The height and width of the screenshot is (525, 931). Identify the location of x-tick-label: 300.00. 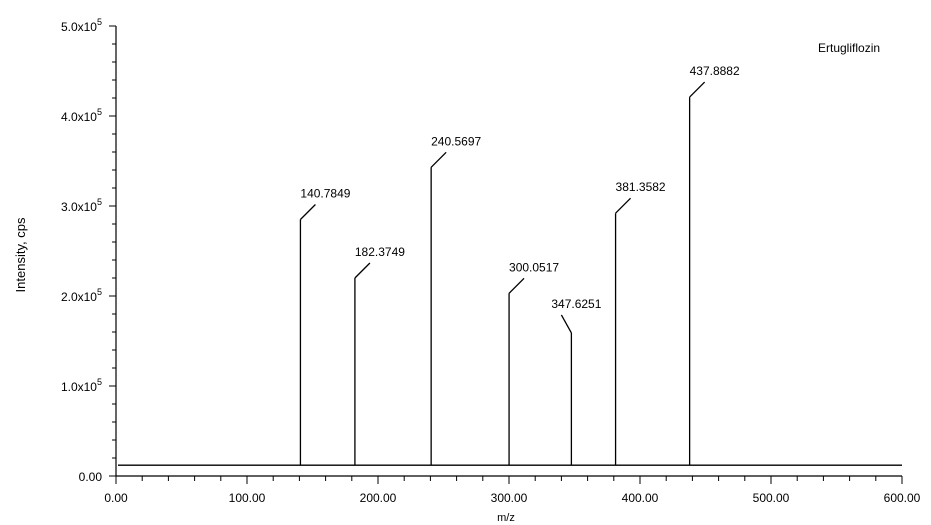
(509, 498).